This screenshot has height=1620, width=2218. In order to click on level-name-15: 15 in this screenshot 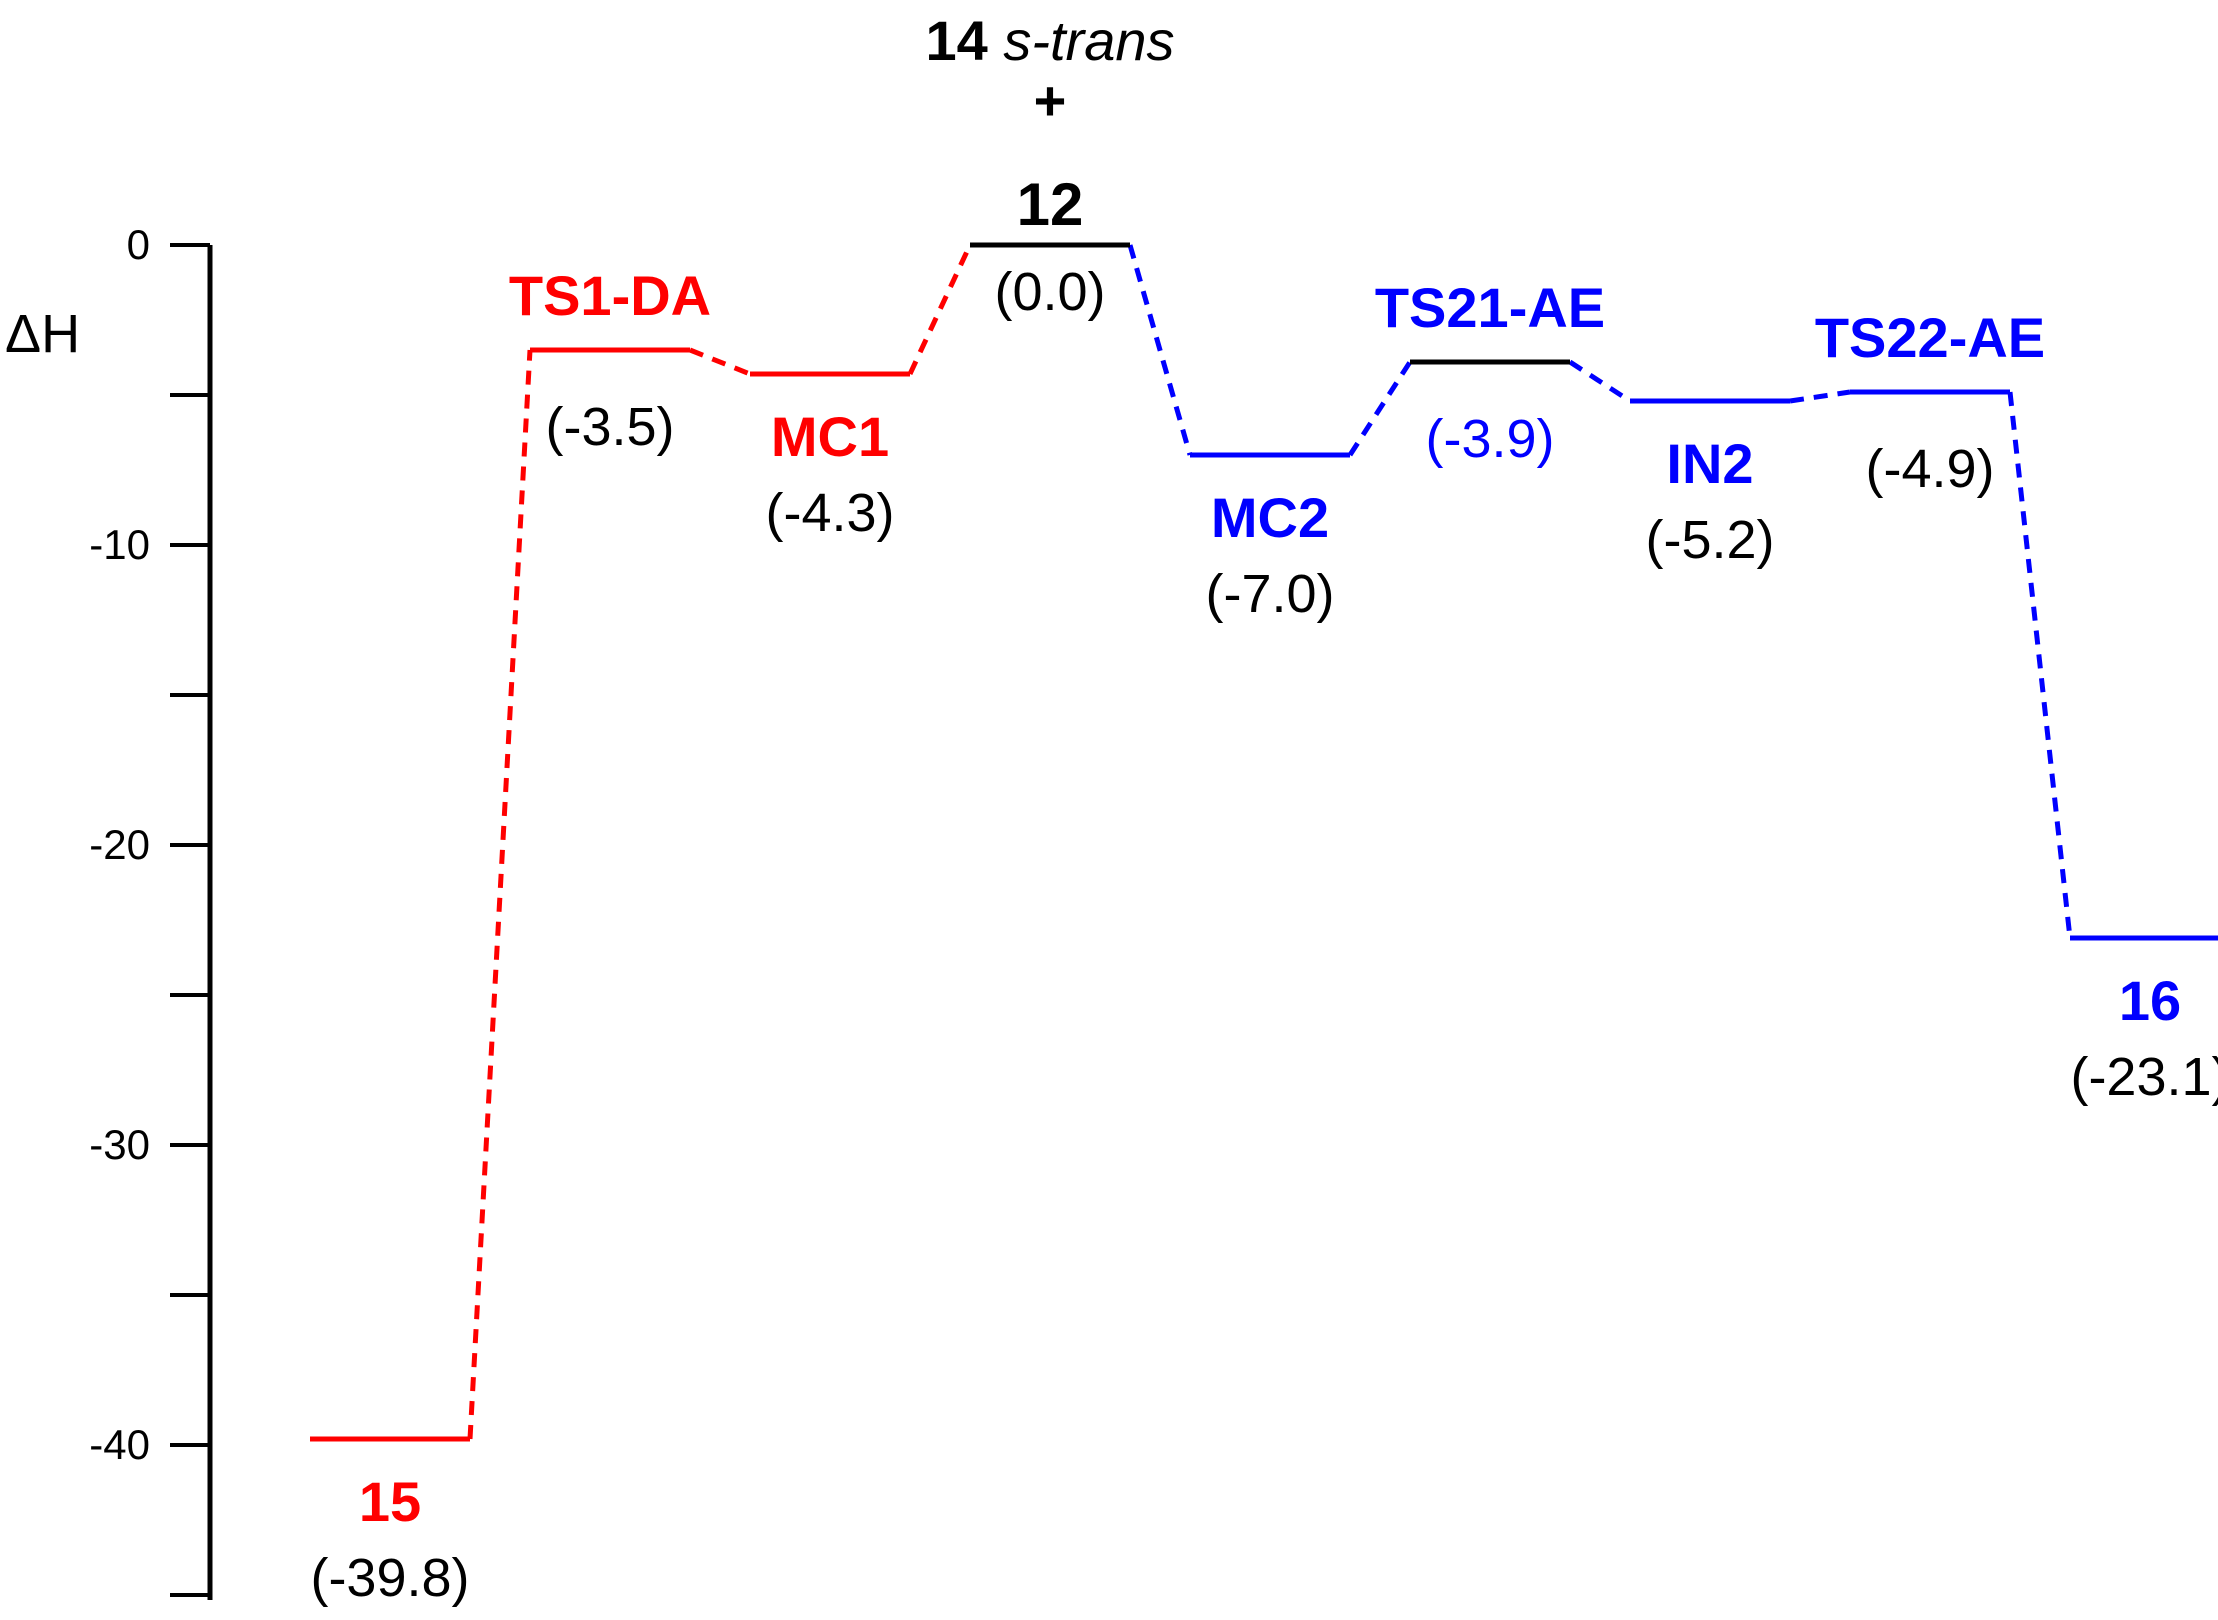, I will do `click(390, 1501)`.